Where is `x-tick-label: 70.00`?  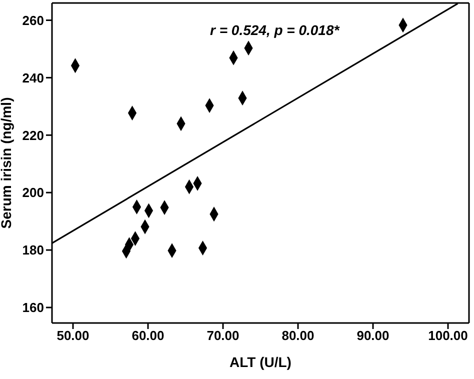 x-tick-label: 70.00 is located at coordinates (223, 336).